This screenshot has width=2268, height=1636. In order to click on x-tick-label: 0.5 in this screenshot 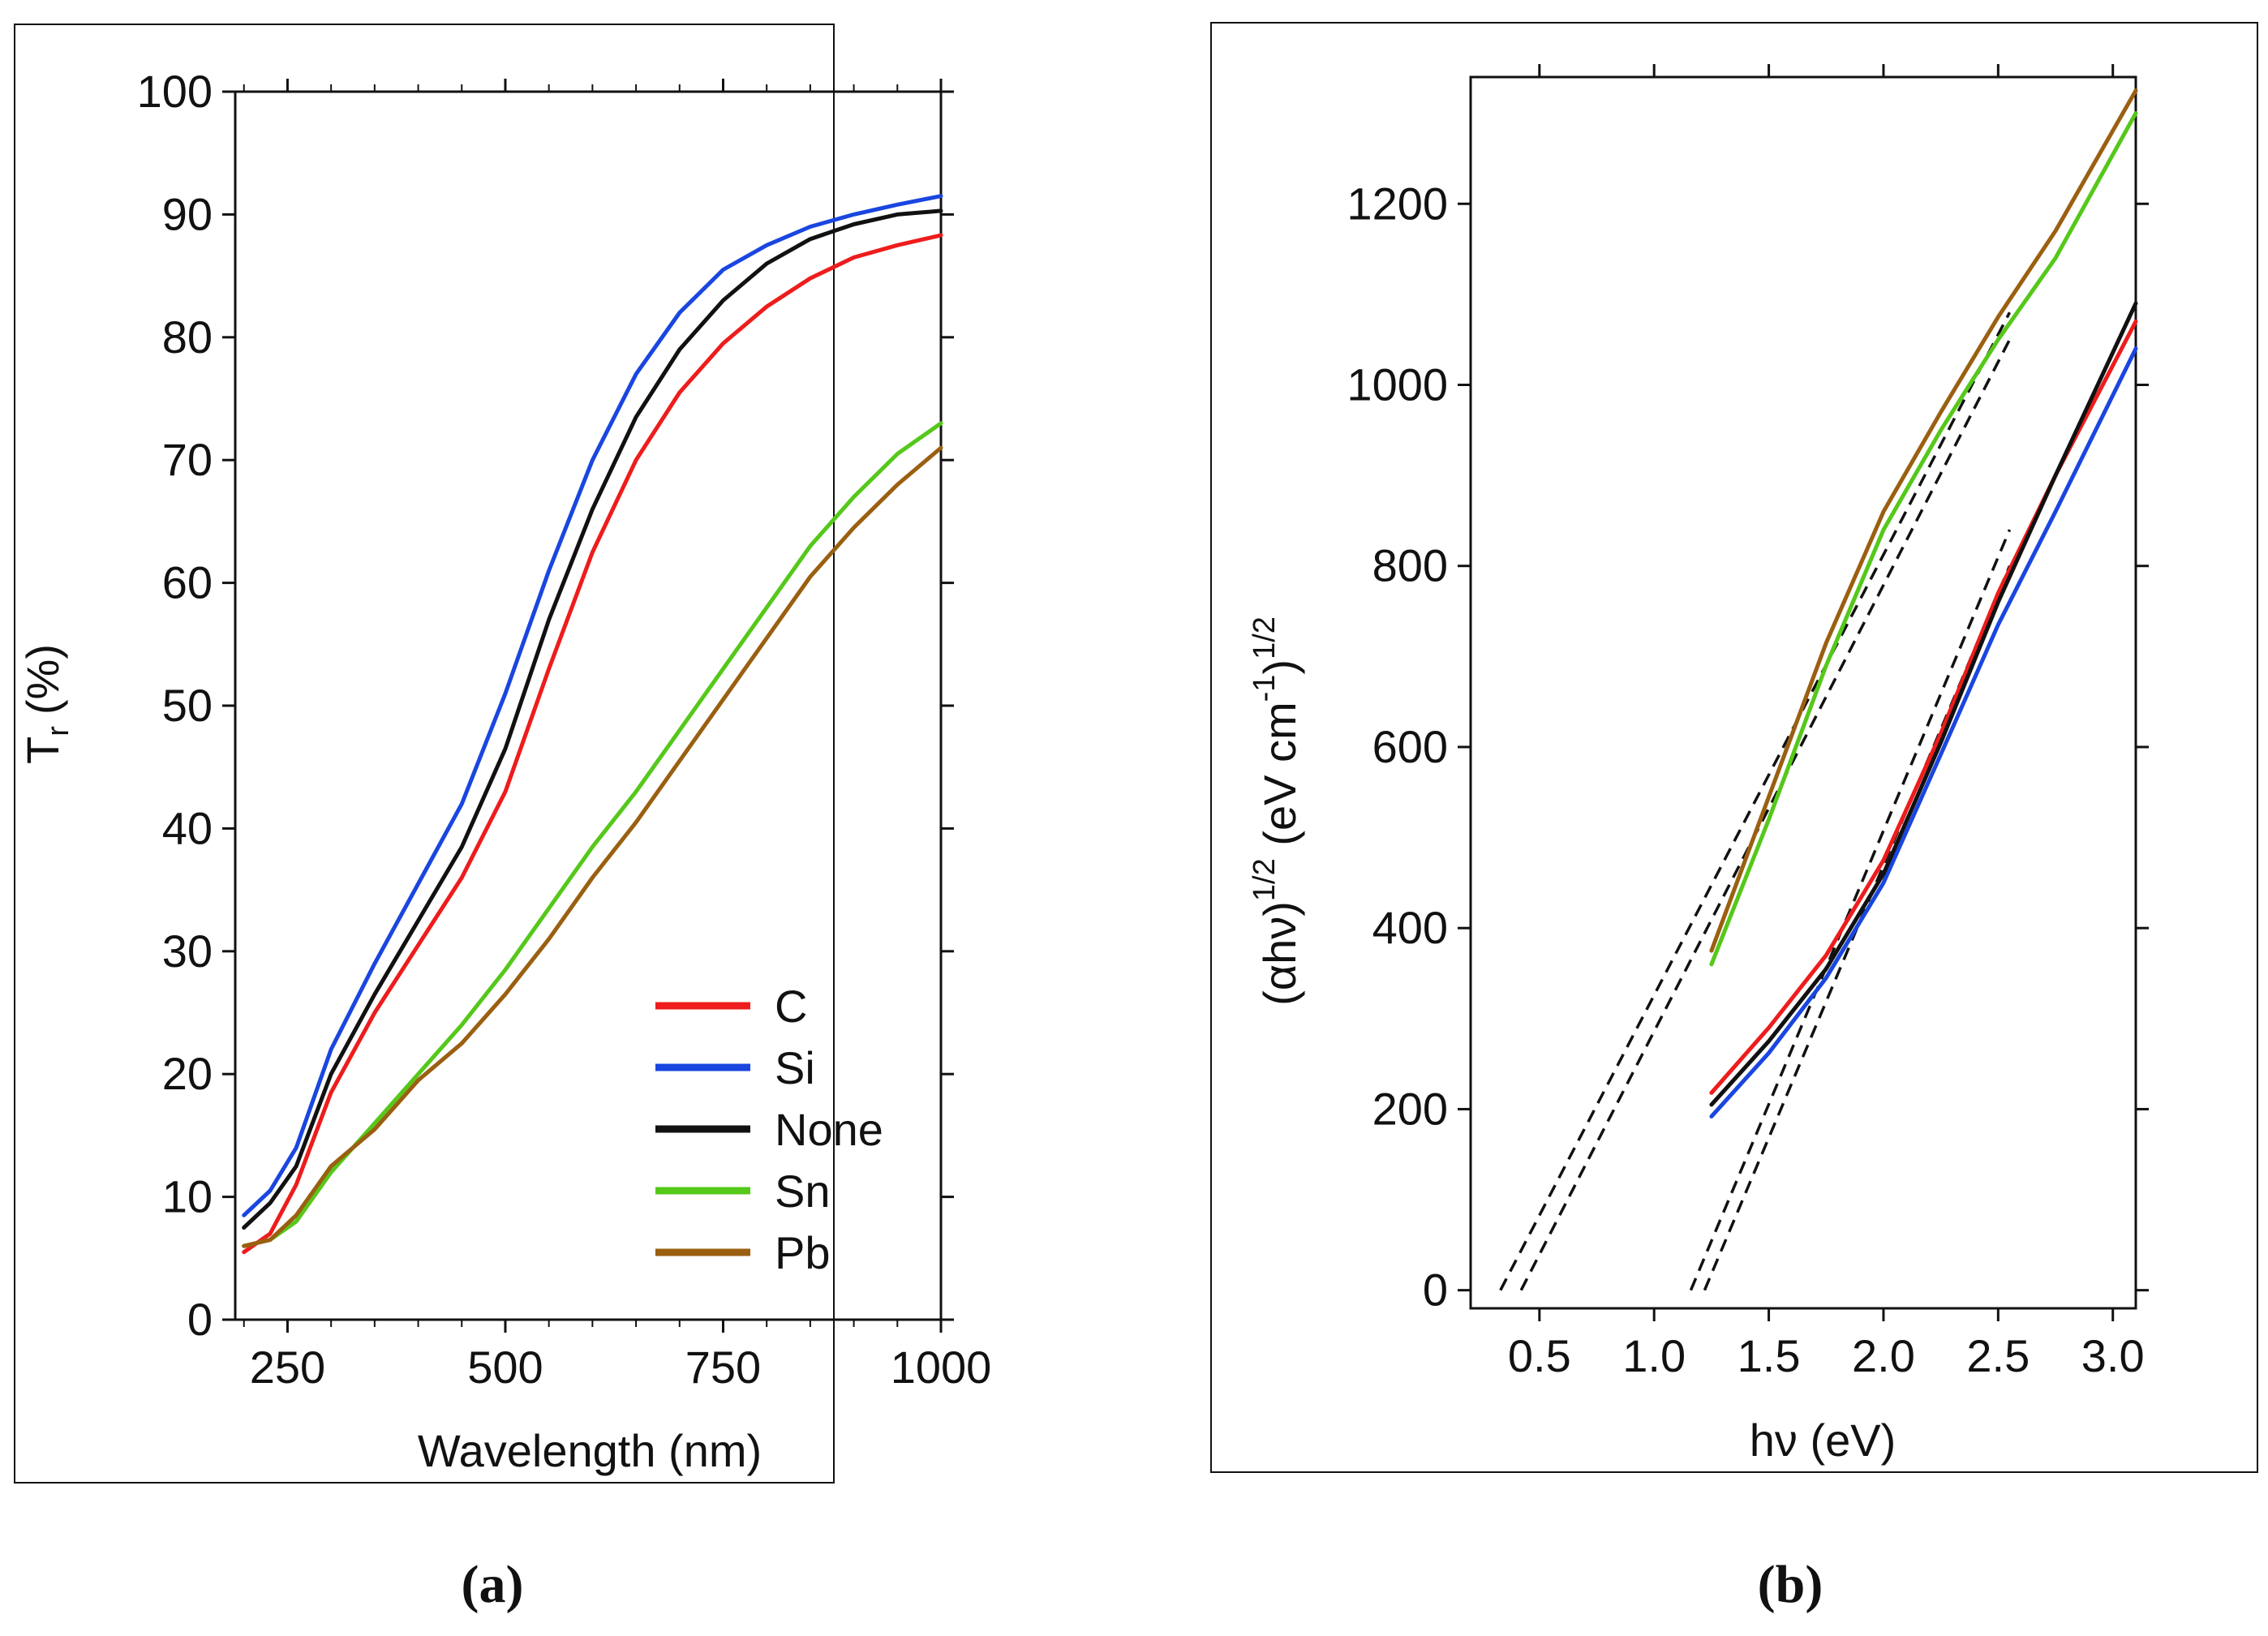, I will do `click(1539, 1355)`.